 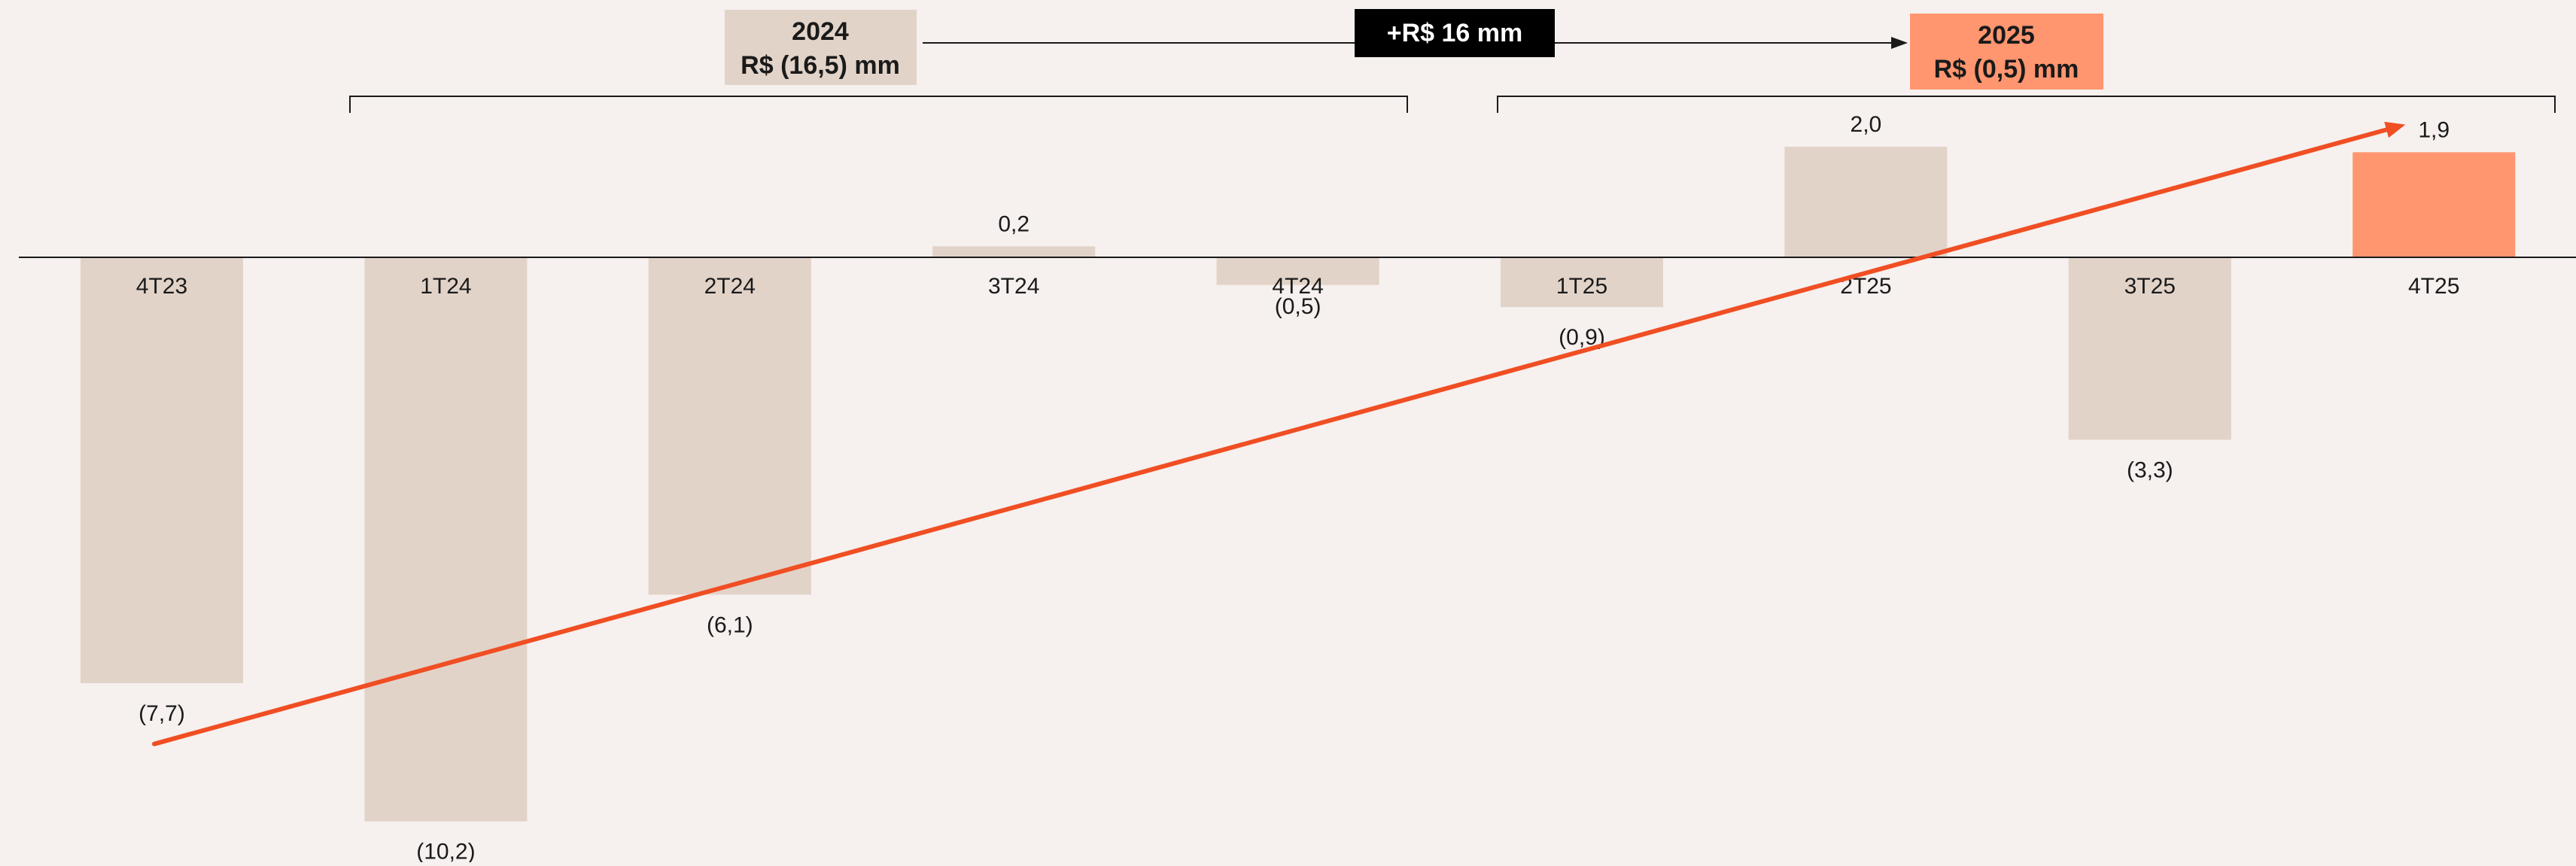 What do you see at coordinates (1014, 251) in the screenshot?
I see `bar-3T24` at bounding box center [1014, 251].